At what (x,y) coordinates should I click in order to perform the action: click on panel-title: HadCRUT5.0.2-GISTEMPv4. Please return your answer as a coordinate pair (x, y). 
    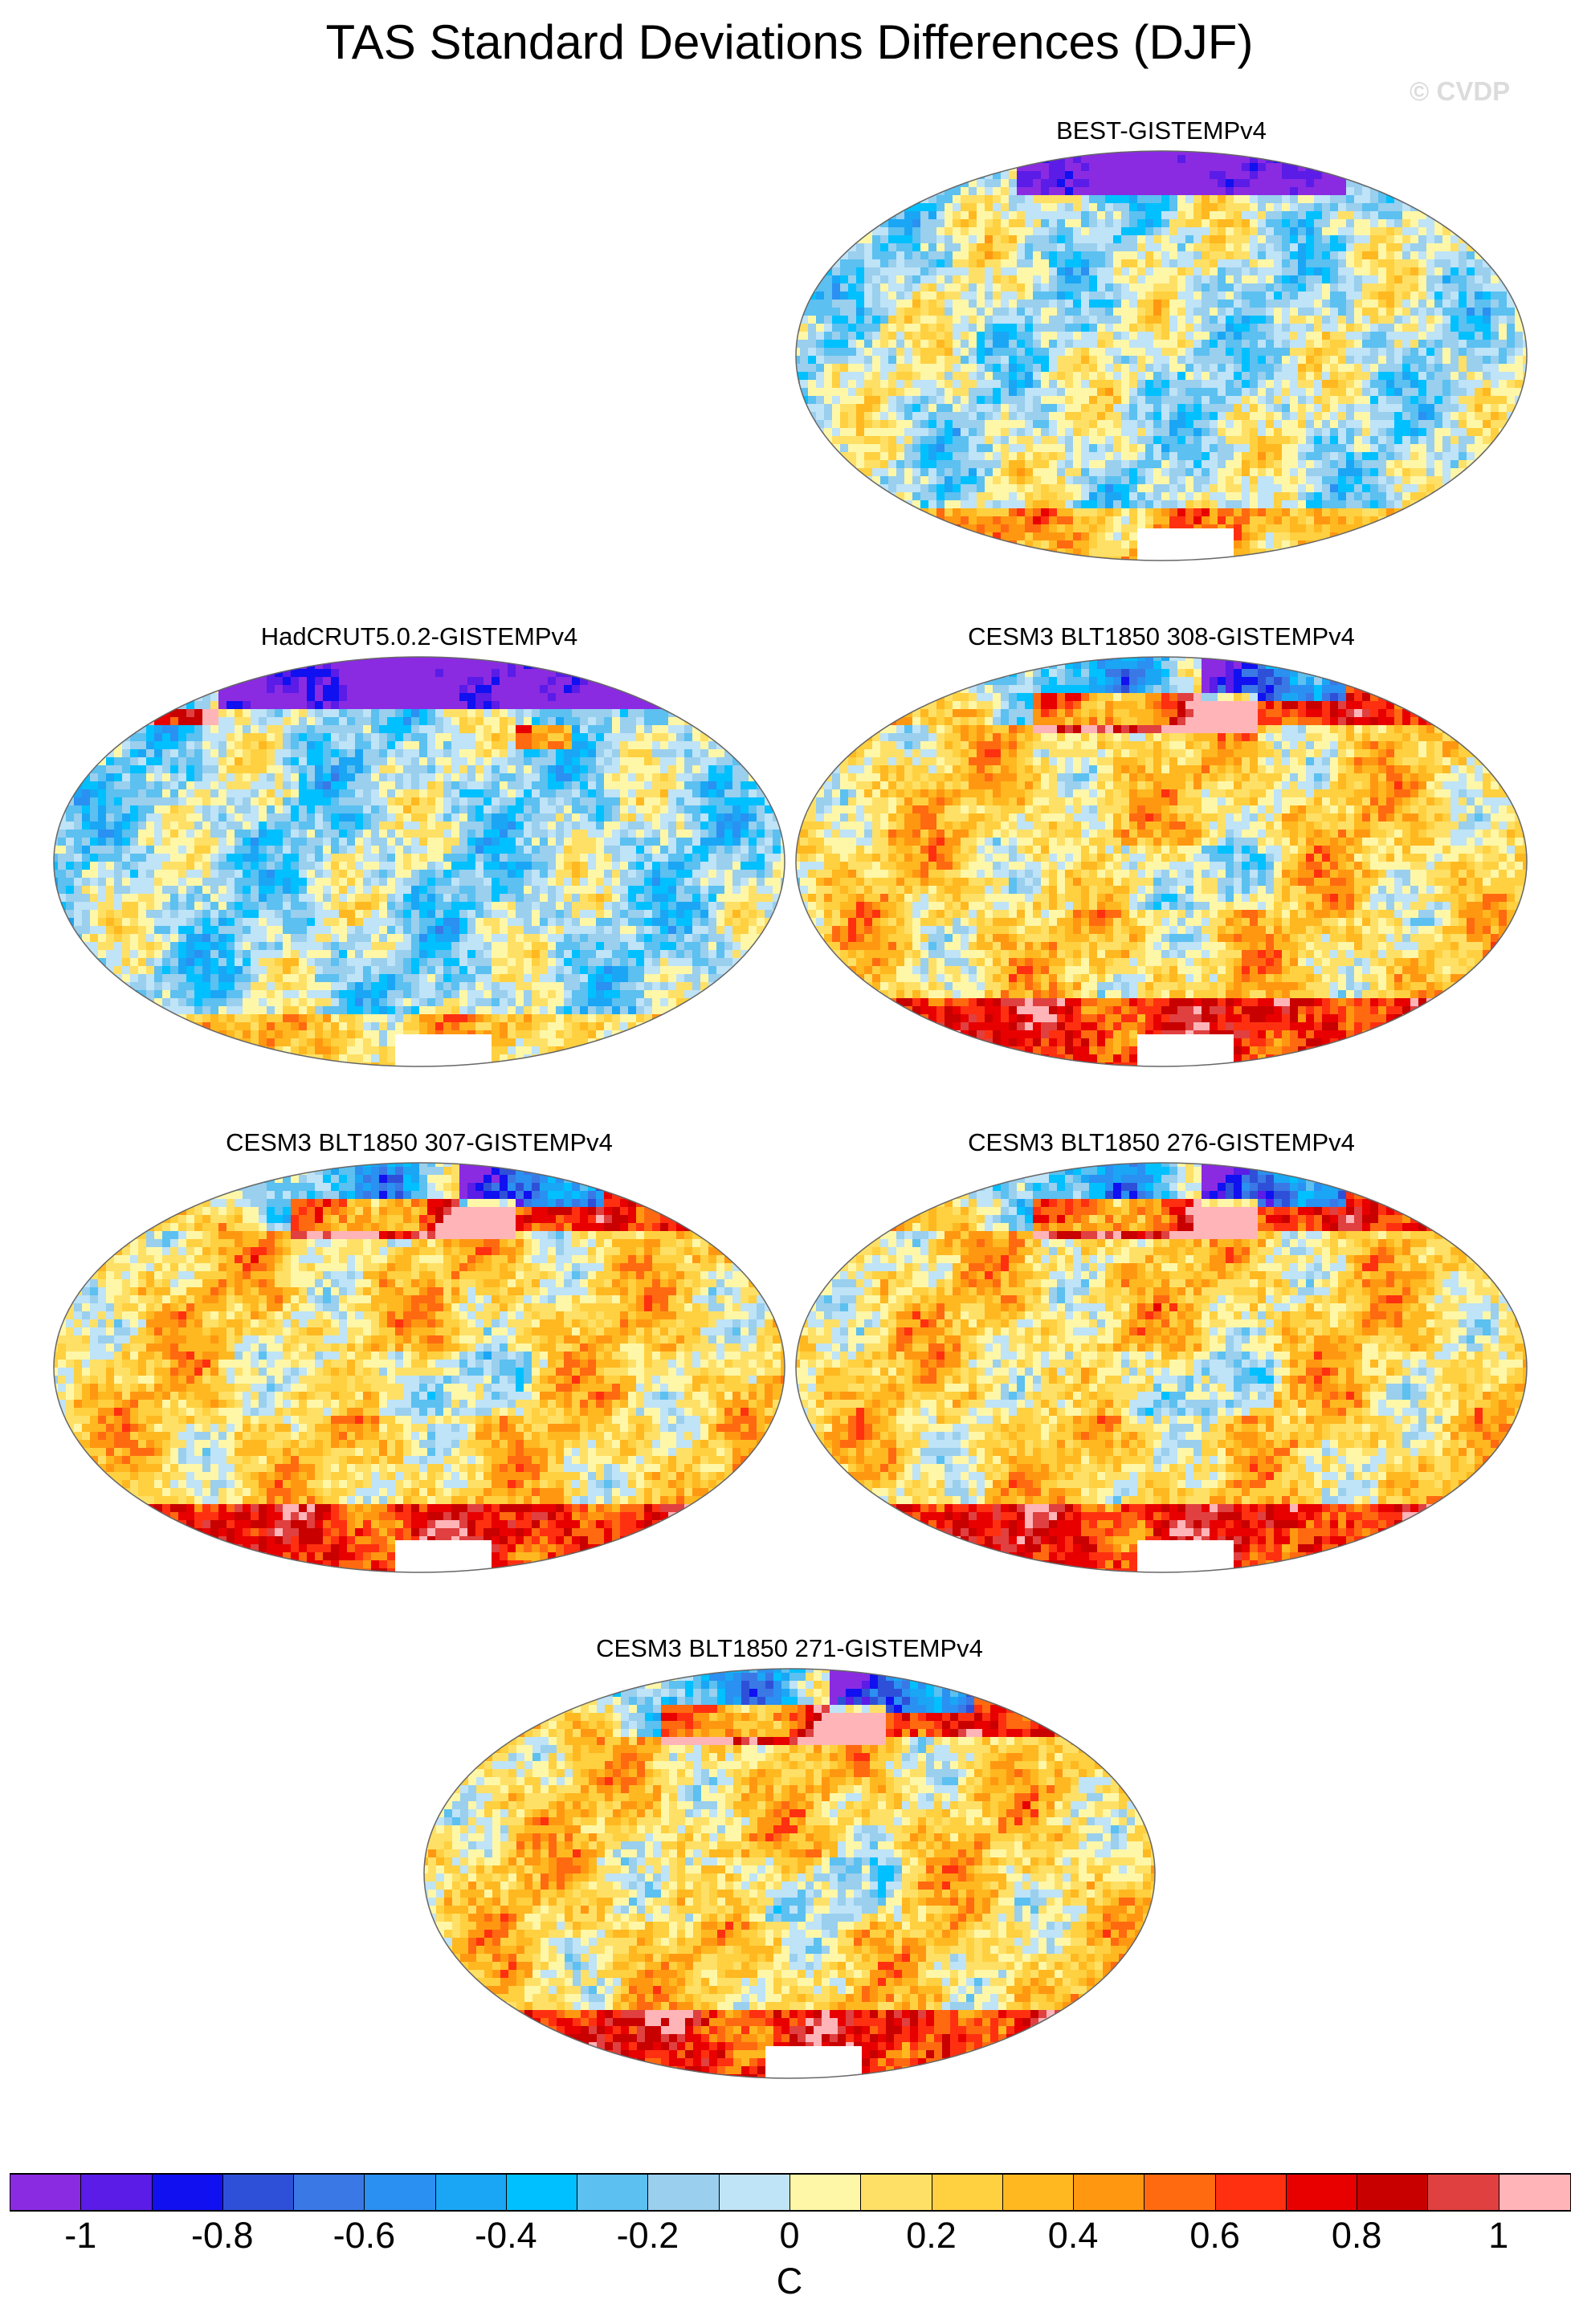
    Looking at the image, I should click on (419, 637).